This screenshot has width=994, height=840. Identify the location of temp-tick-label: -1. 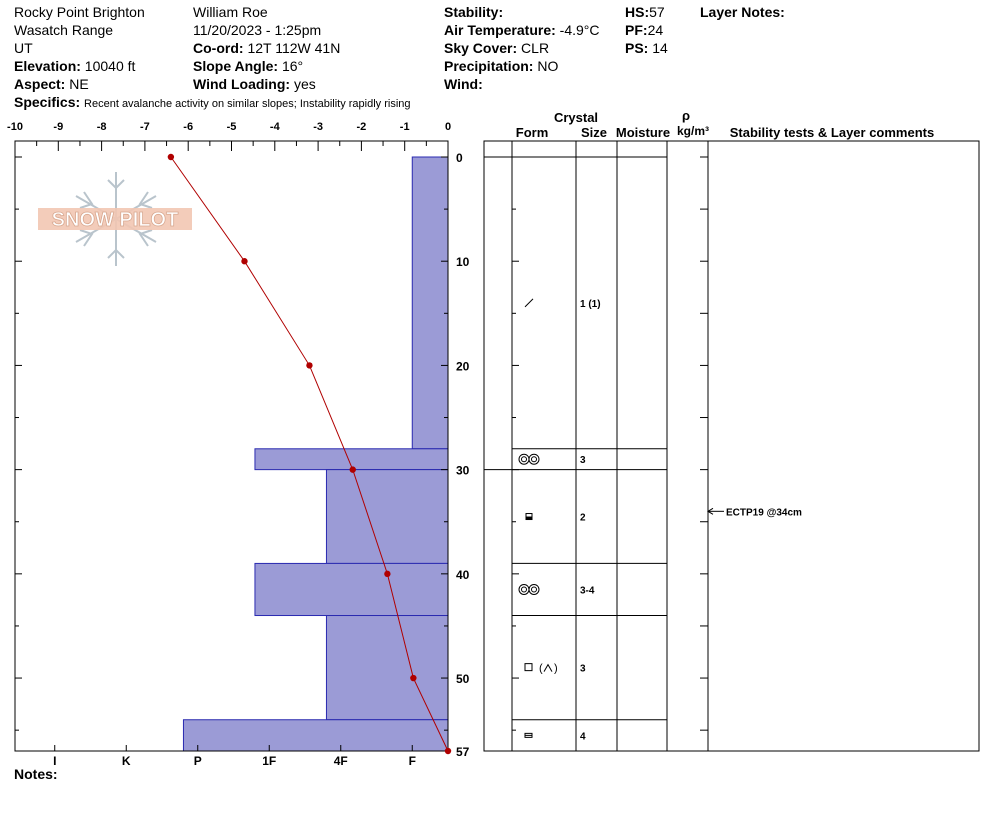
(405, 127).